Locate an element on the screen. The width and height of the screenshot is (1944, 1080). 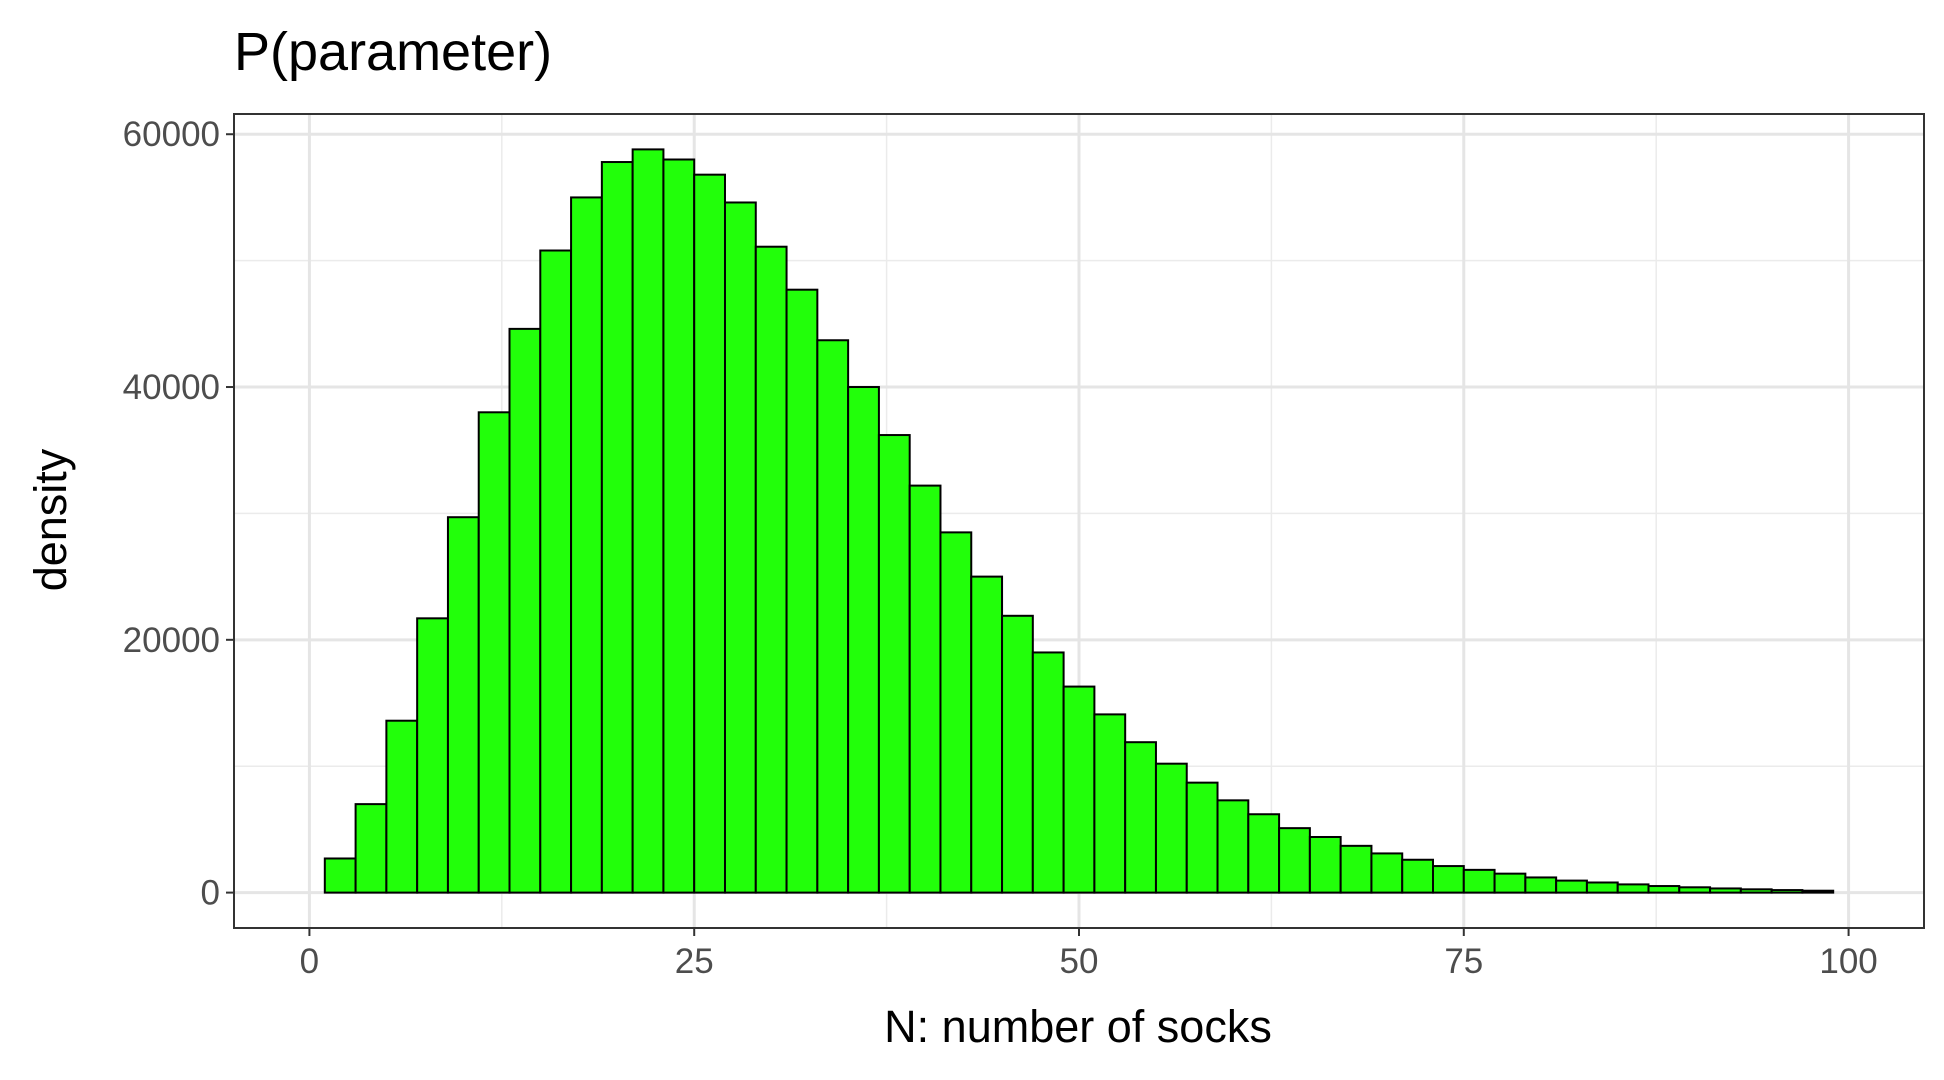
x-tick-label: 50 is located at coordinates (1079, 961).